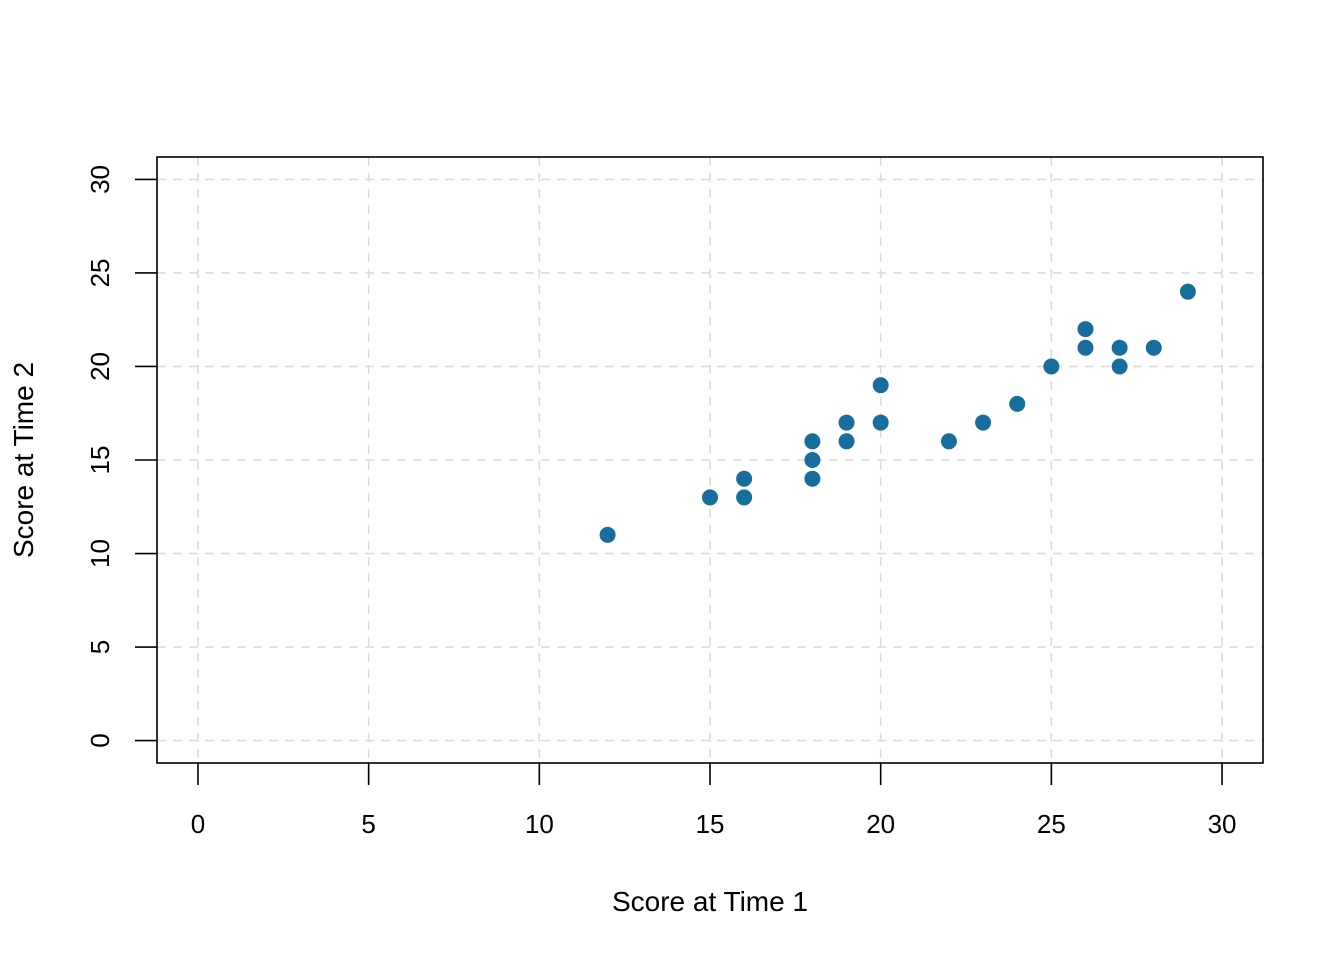 The height and width of the screenshot is (960, 1344). Describe the element at coordinates (710, 824) in the screenshot. I see `x-tick-label-15: 15` at that location.